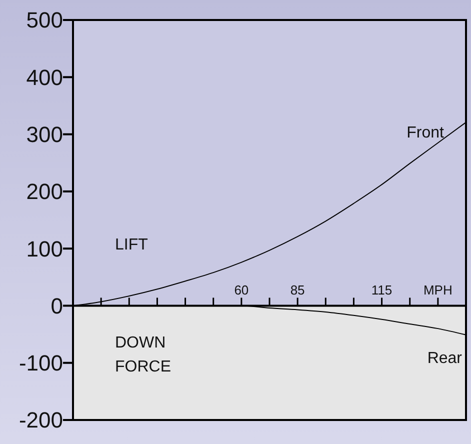 The width and height of the screenshot is (471, 444). What do you see at coordinates (40, 363) in the screenshot?
I see `y-tick-label: -100` at bounding box center [40, 363].